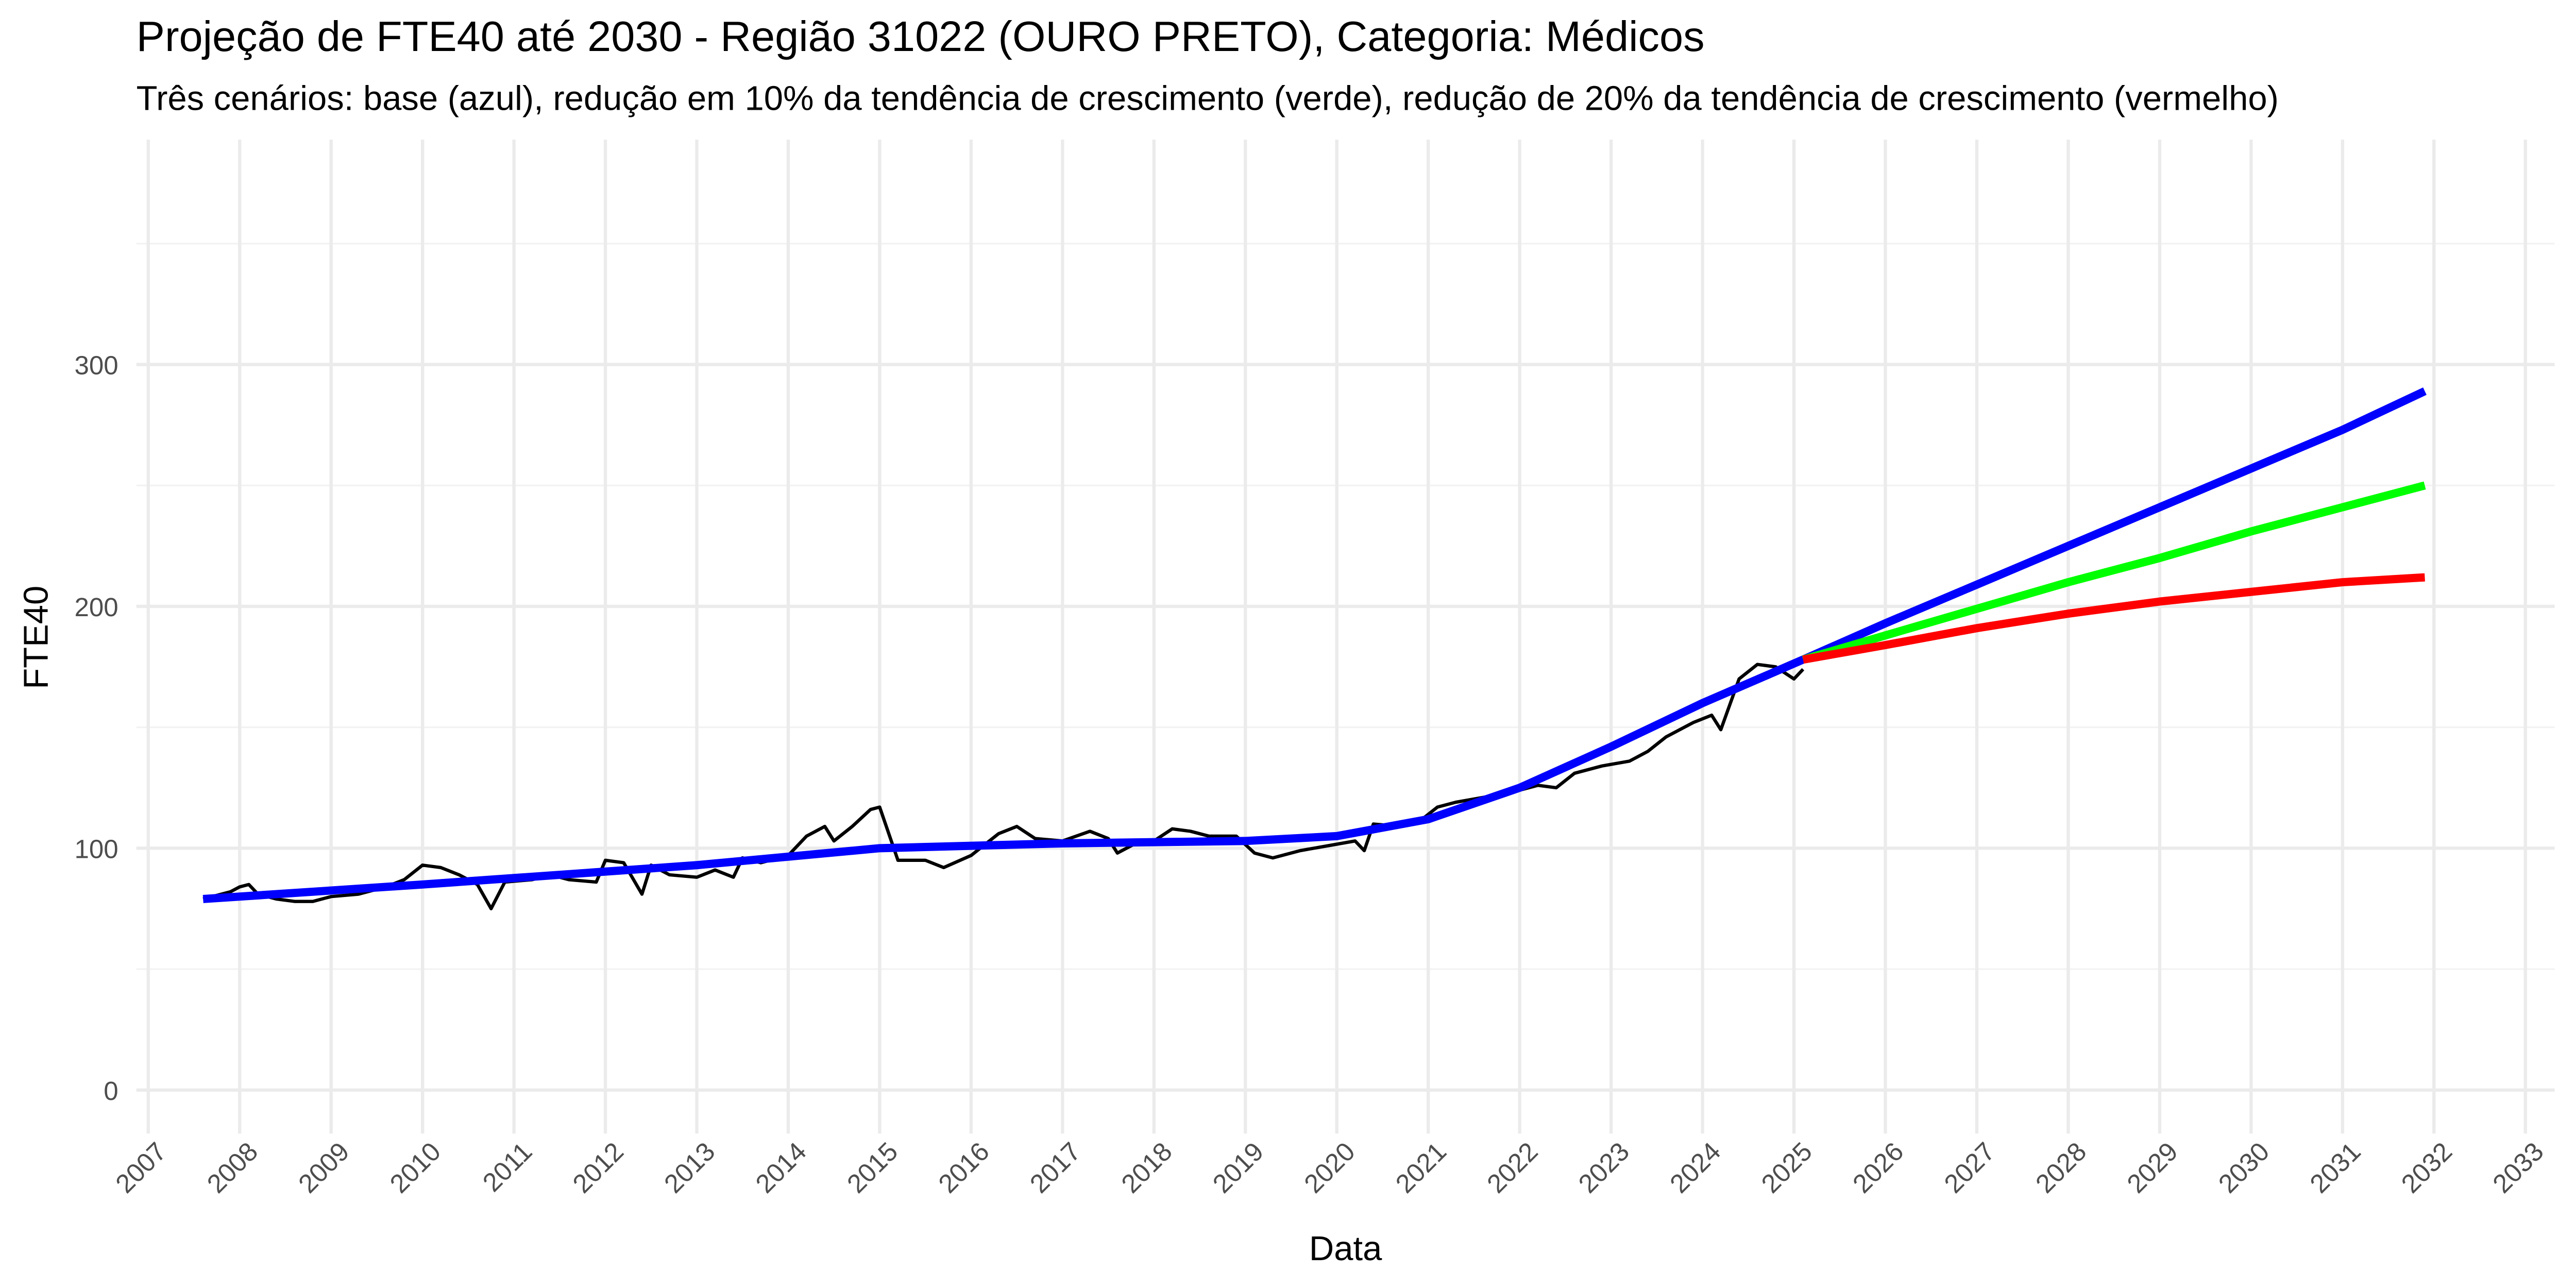  I want to click on x-tick-label: 2026, so click(1878, 1168).